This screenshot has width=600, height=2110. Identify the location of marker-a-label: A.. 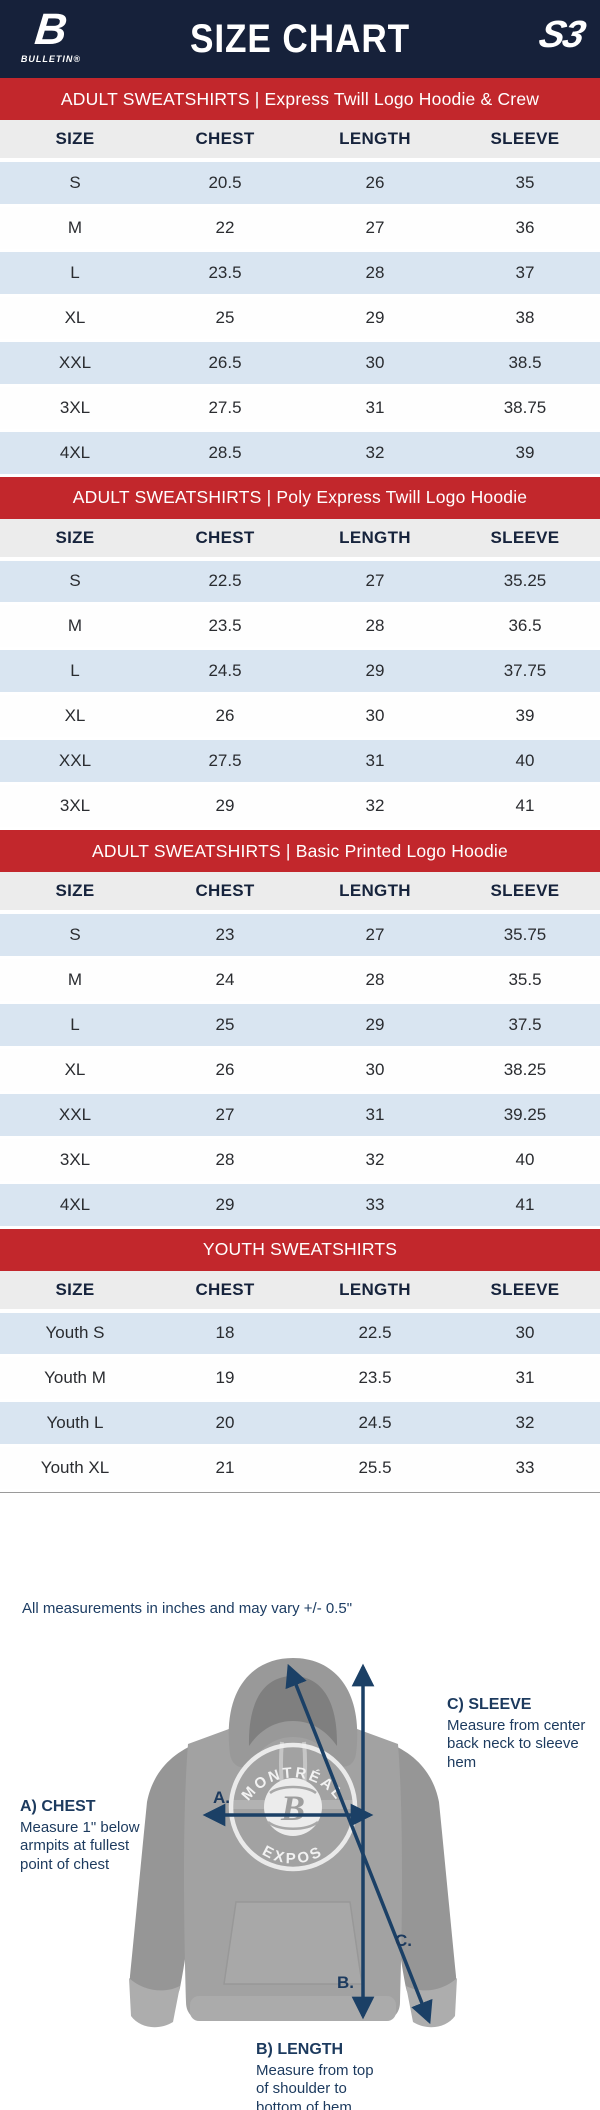
(221, 1797).